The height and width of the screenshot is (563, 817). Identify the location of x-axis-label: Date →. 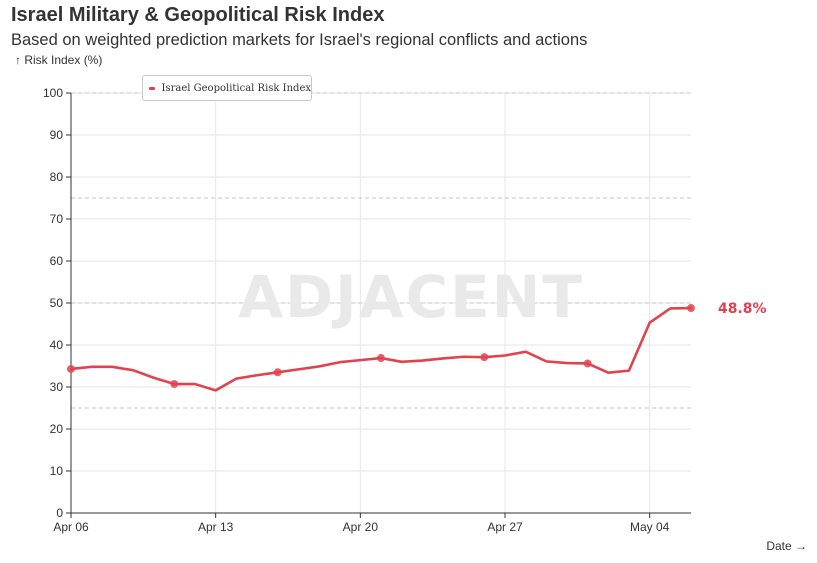
(786, 546).